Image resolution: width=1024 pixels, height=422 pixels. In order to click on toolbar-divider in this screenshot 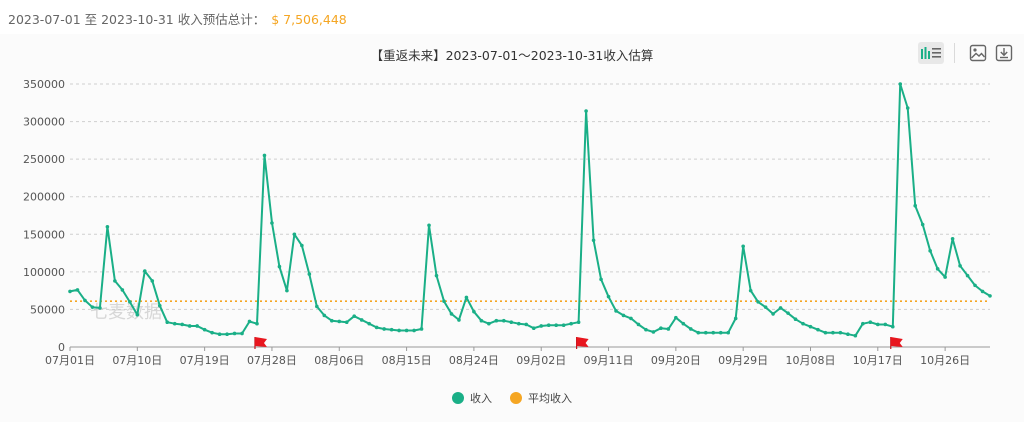, I will do `click(954, 53)`.